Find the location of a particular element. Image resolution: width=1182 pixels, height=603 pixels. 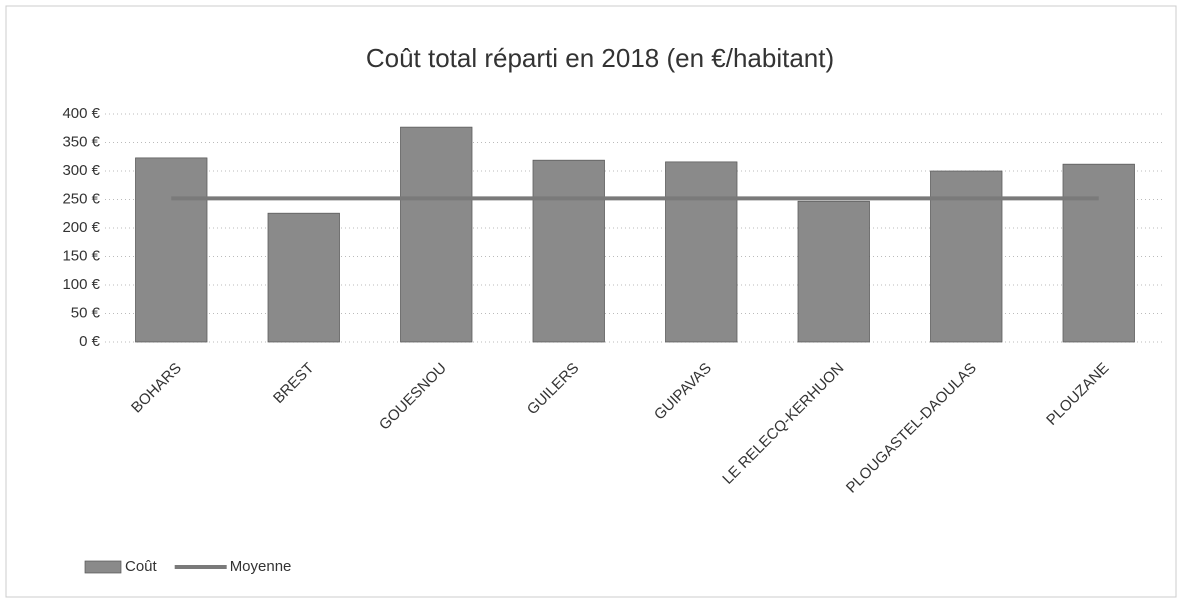

x-tick-label: PLOUGASTEL-DAOULAS is located at coordinates (911, 428).